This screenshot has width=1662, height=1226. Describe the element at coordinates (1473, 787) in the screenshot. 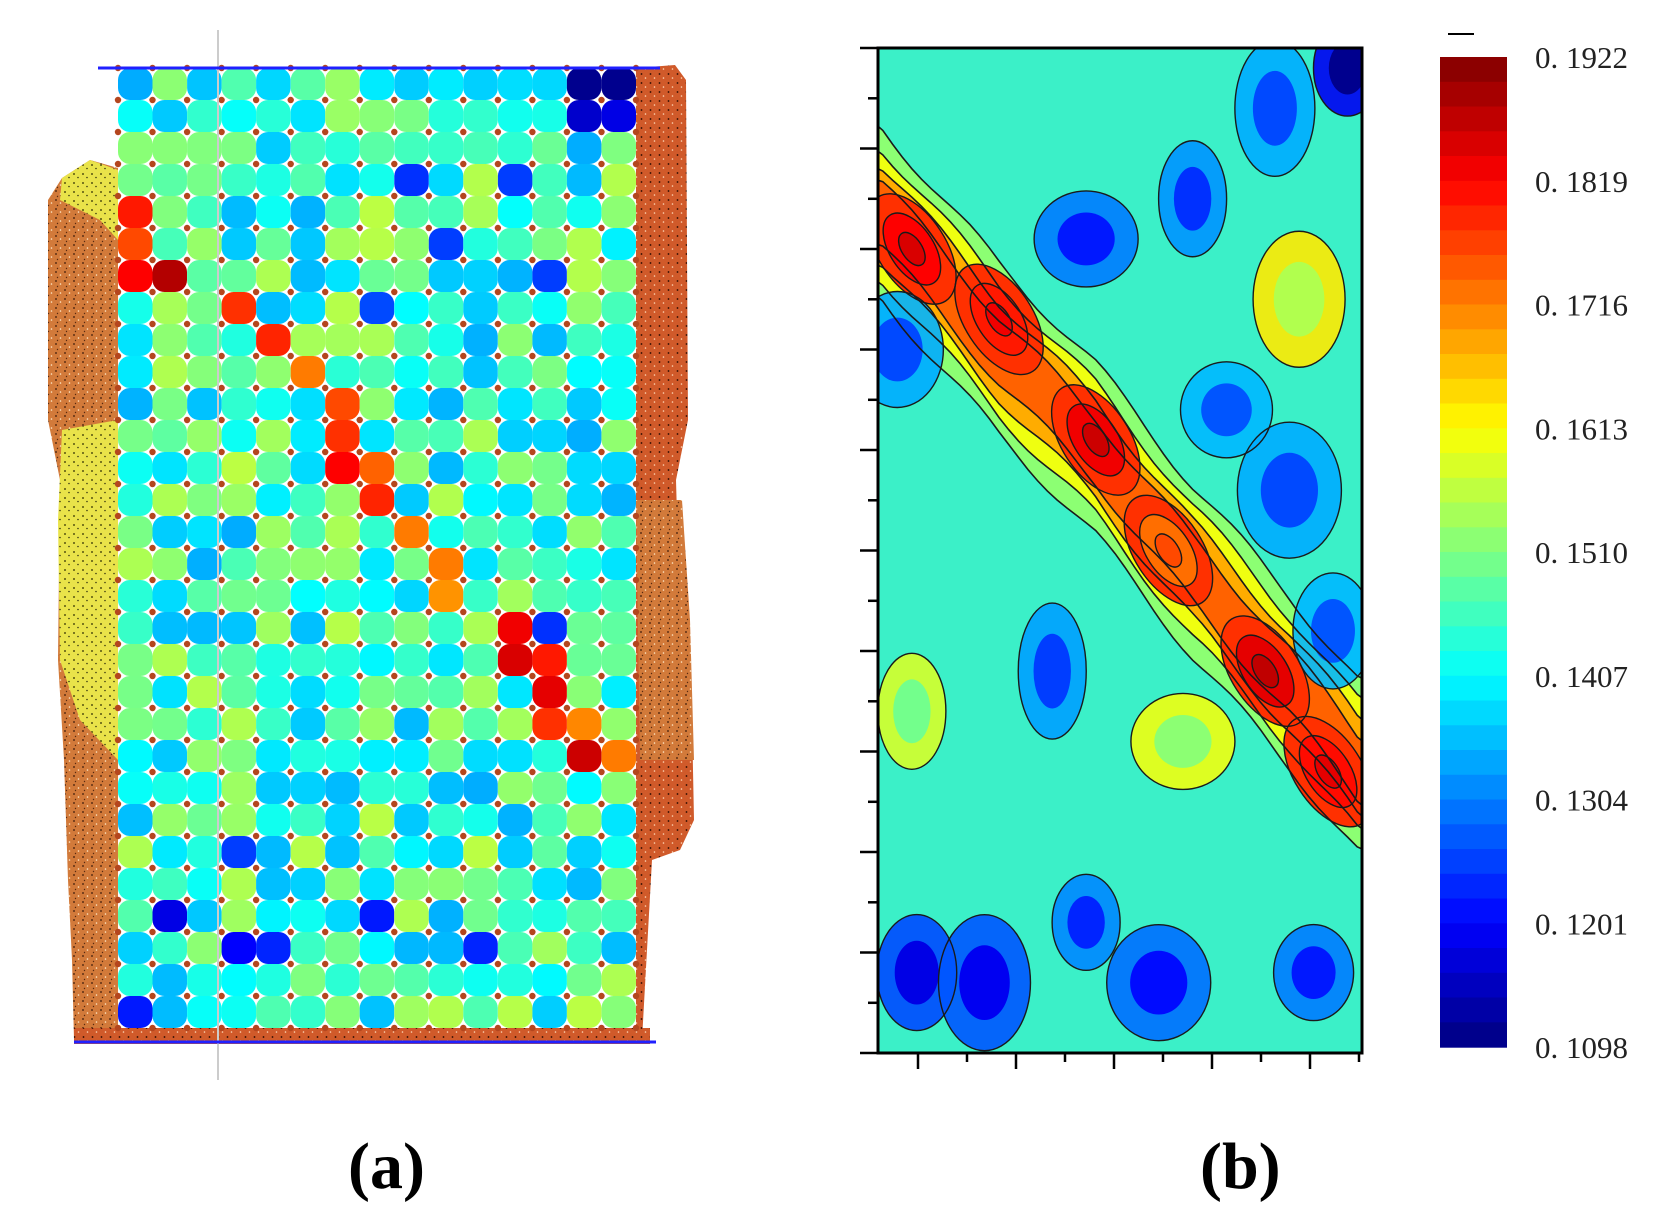

I see `colorbar-step` at that location.